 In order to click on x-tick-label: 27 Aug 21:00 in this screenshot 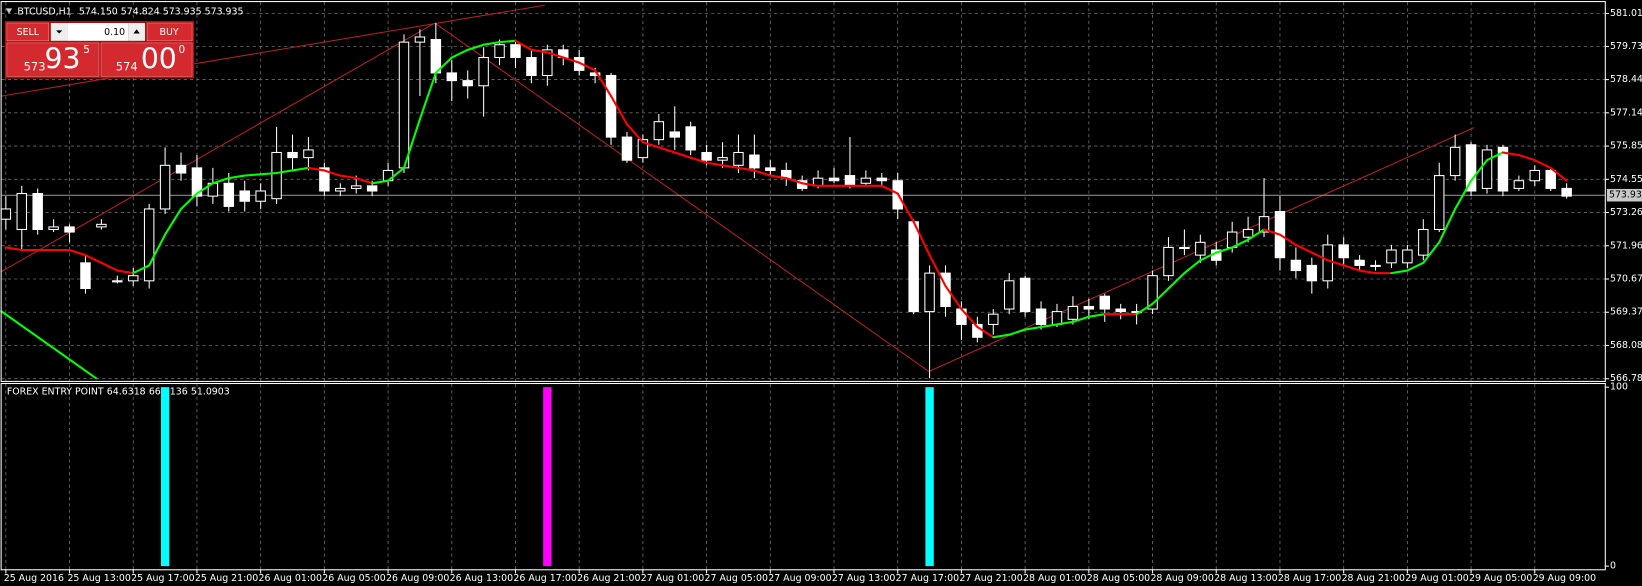, I will do `click(990, 578)`.